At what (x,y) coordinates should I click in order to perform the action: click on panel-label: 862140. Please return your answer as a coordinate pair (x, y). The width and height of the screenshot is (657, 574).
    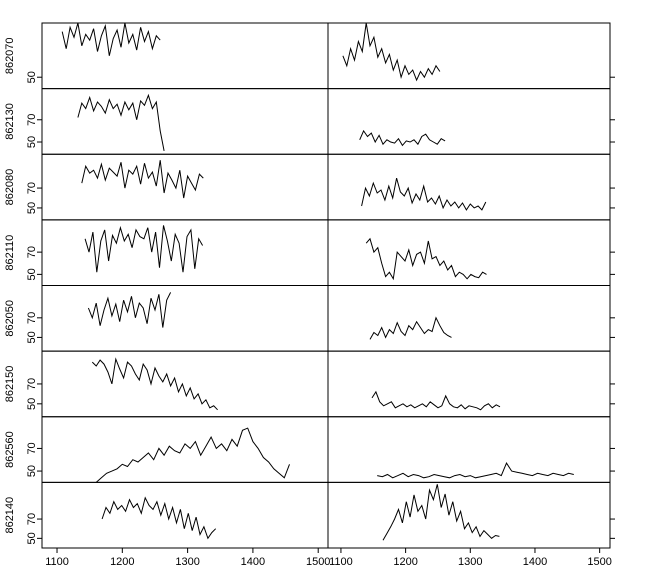
    Looking at the image, I should click on (10, 515).